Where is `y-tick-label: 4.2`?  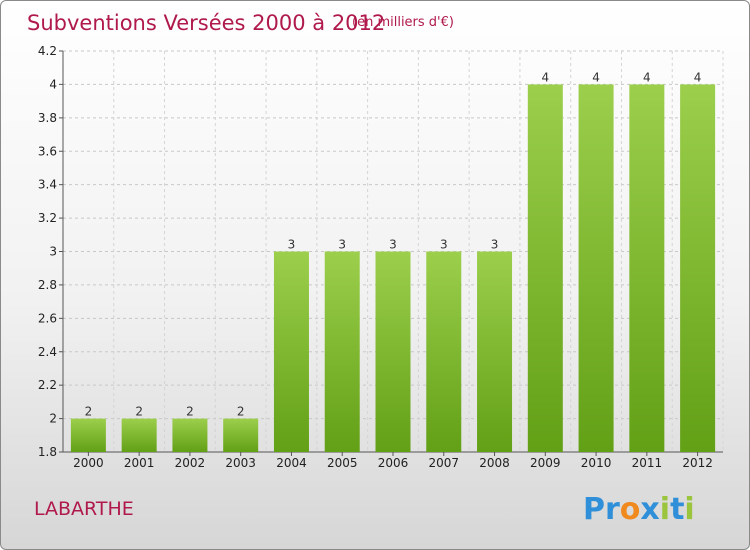 y-tick-label: 4.2 is located at coordinates (47, 51).